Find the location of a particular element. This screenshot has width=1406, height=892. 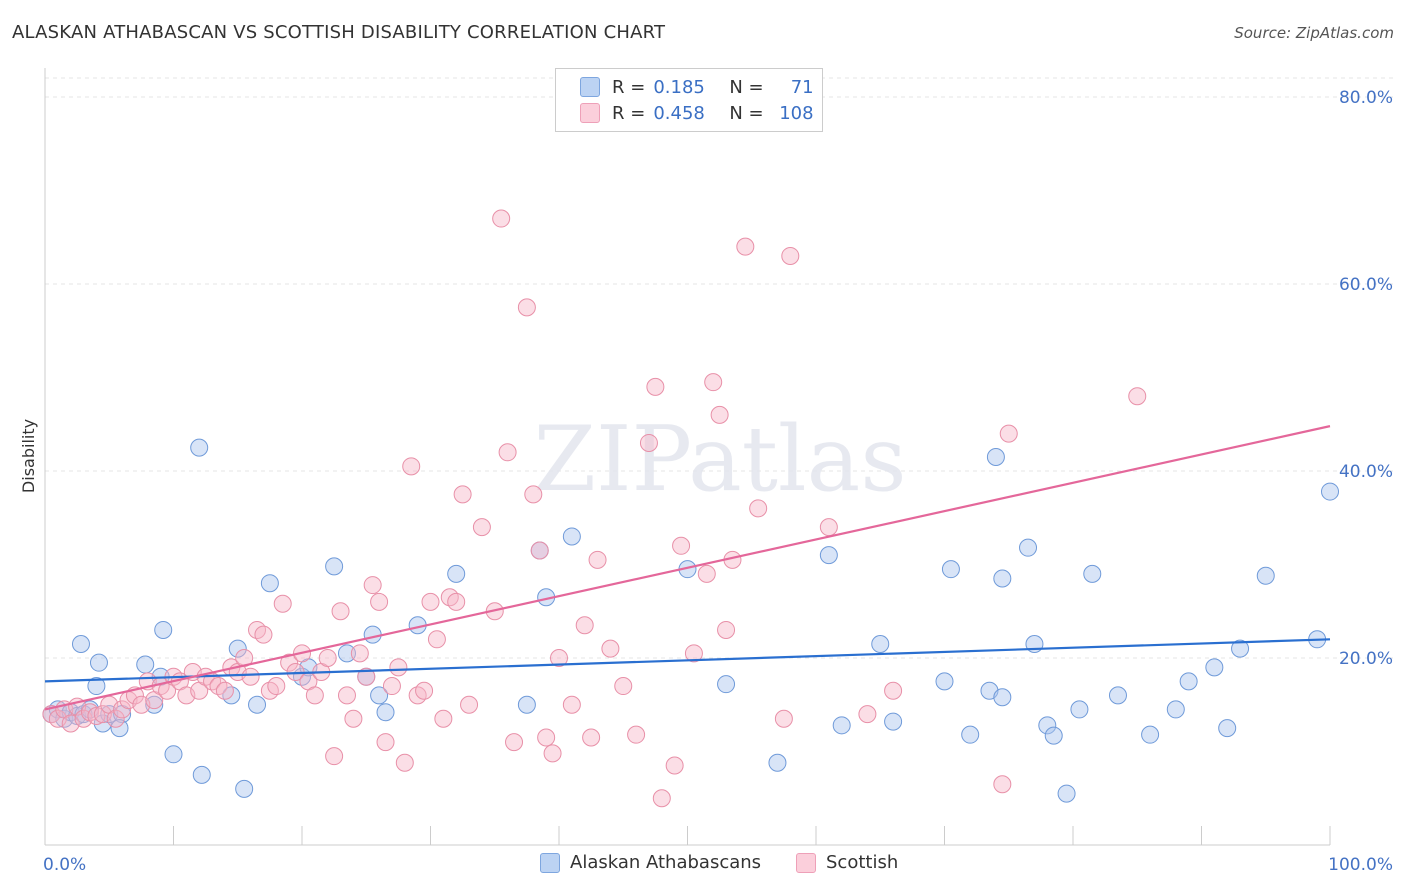

x-tick-label: 100.0% is located at coordinates (1360, 865).